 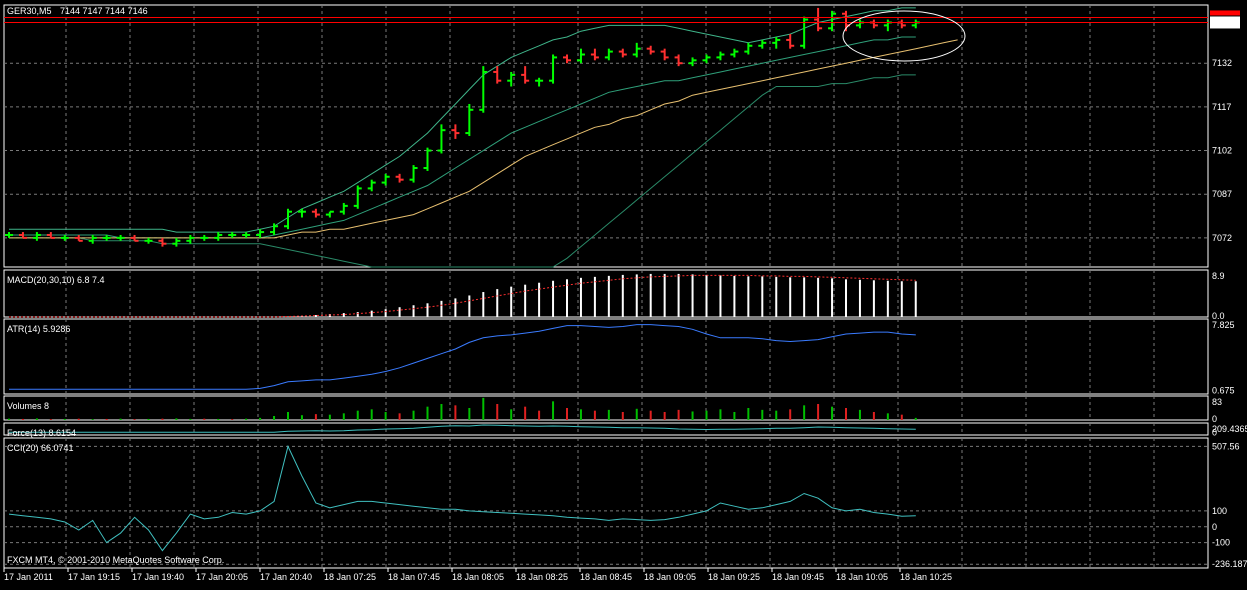 What do you see at coordinates (798, 577) in the screenshot?
I see `time-axis-label: 18 Jan 09:45` at bounding box center [798, 577].